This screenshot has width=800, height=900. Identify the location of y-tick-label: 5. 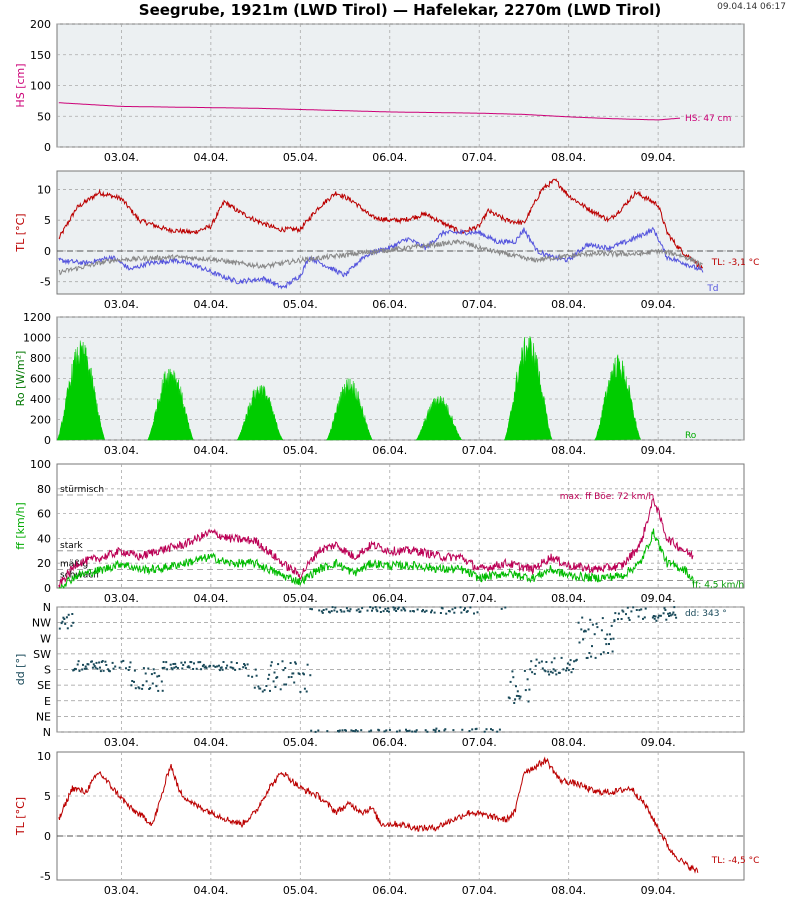
(47, 796).